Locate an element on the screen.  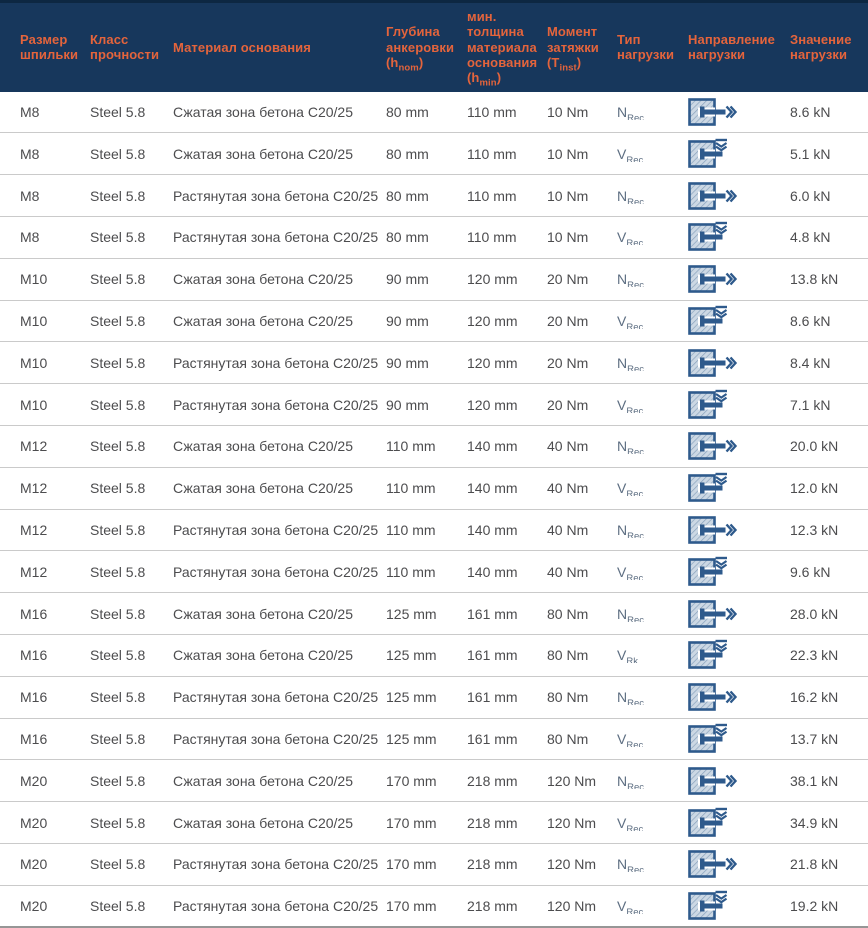
min-thickness-cell: 140 mm is located at coordinates (492, 446).